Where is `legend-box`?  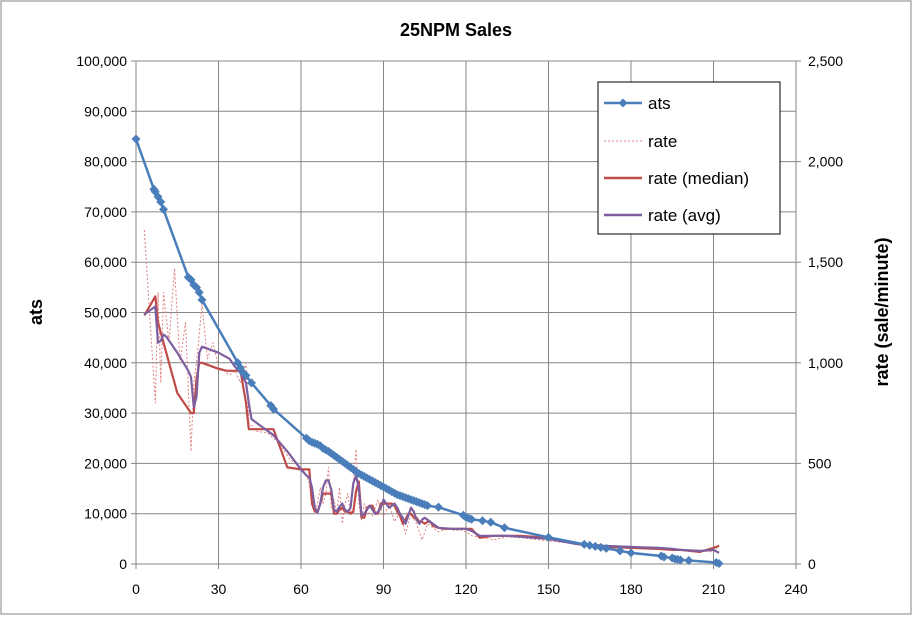
legend-box is located at coordinates (689, 158).